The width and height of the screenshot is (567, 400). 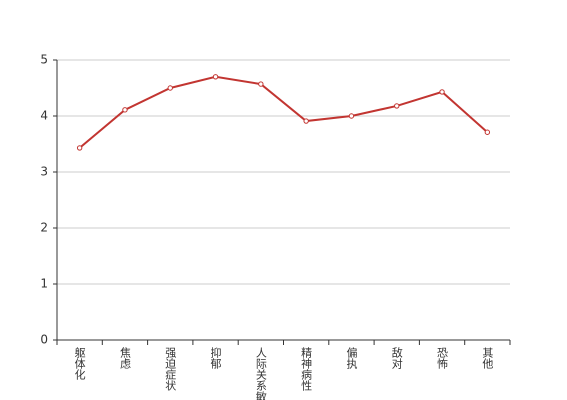 I want to click on y-tick-label: 1, so click(x=44, y=284).